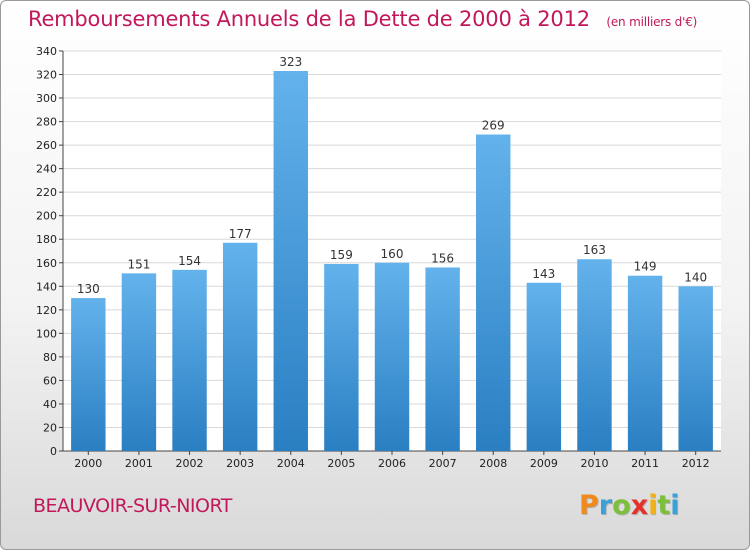  I want to click on y-tick-label: 20, so click(50, 427).